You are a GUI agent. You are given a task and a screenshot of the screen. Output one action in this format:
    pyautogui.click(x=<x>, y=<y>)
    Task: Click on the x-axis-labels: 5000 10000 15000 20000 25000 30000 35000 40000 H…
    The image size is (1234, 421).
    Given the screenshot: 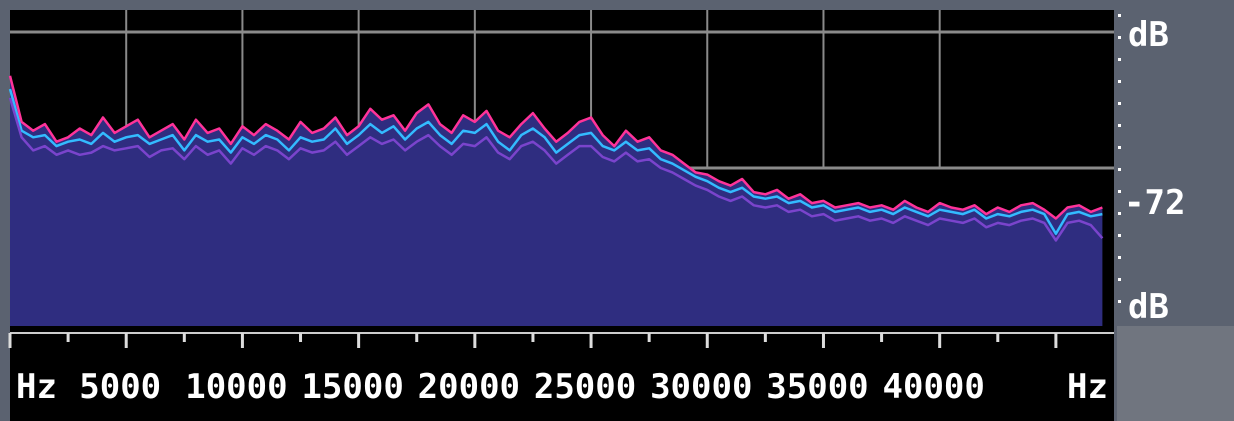 What is the action you would take?
    pyautogui.click(x=562, y=387)
    